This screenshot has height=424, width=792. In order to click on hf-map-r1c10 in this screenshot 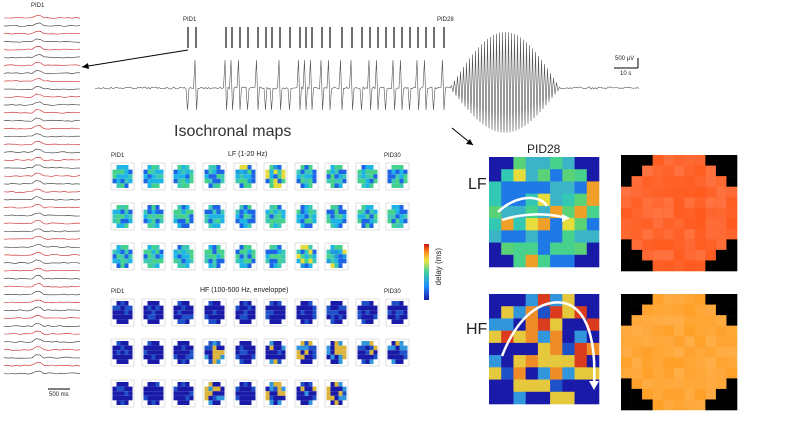, I will do `click(397, 312)`.